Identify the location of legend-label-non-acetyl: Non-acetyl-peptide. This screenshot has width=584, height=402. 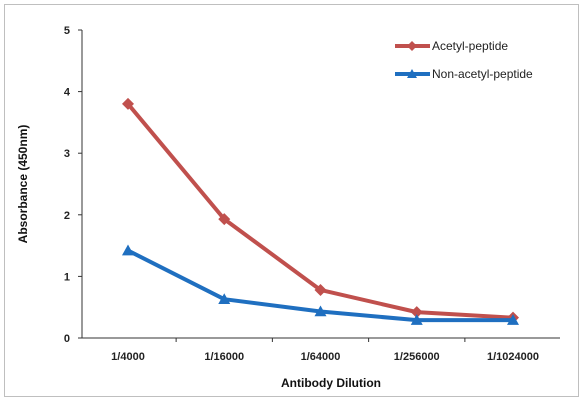
(482, 74).